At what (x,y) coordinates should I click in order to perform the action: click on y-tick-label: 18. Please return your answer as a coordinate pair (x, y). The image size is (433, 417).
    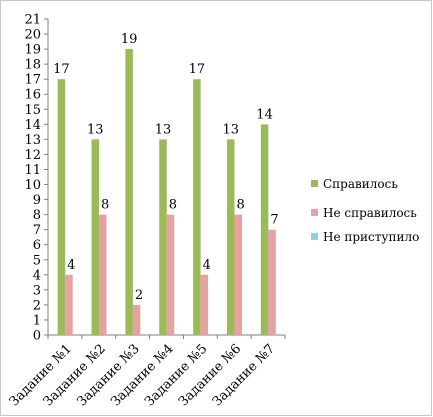
    Looking at the image, I should click on (32, 65).